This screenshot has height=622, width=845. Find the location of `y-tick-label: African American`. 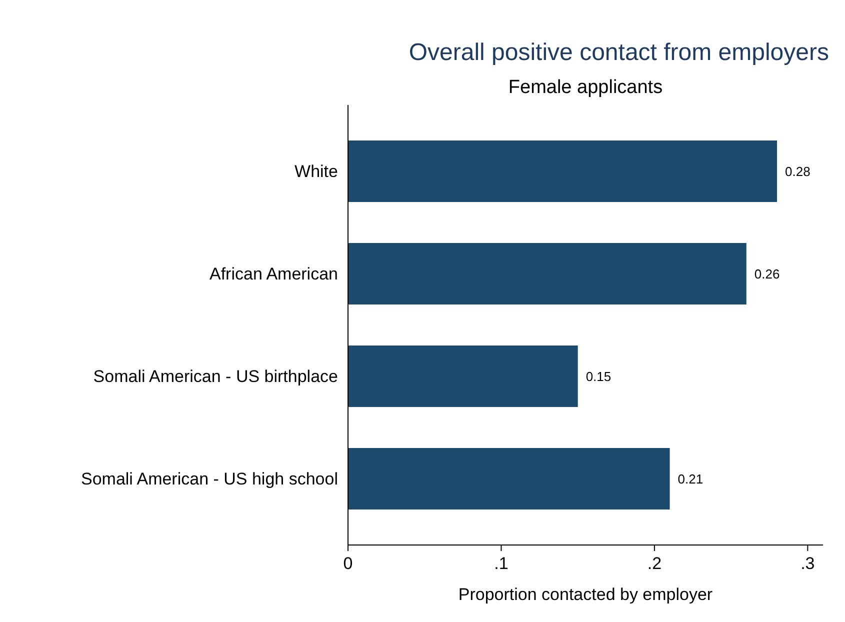

y-tick-label: African American is located at coordinates (274, 274).